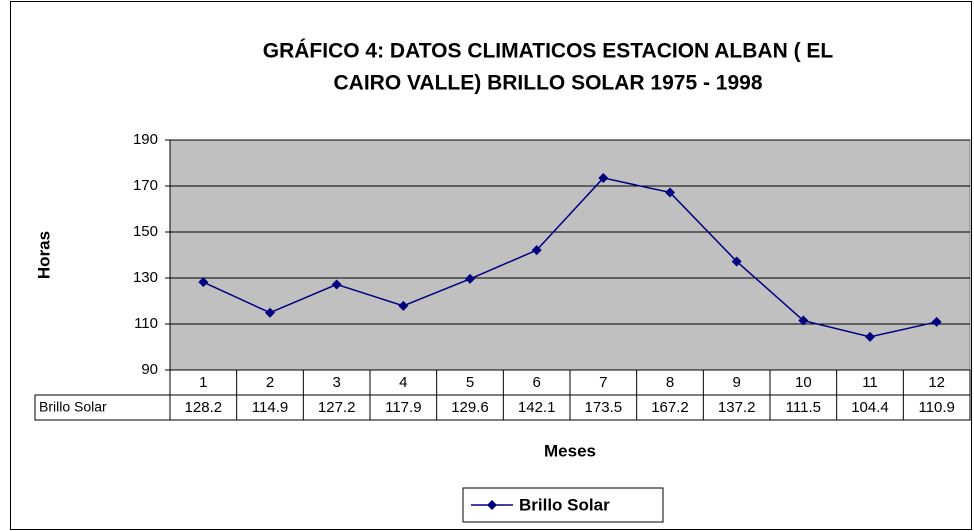 This screenshot has height=531, width=974. Describe the element at coordinates (336, 382) in the screenshot. I see `x-tick-label: 3` at that location.